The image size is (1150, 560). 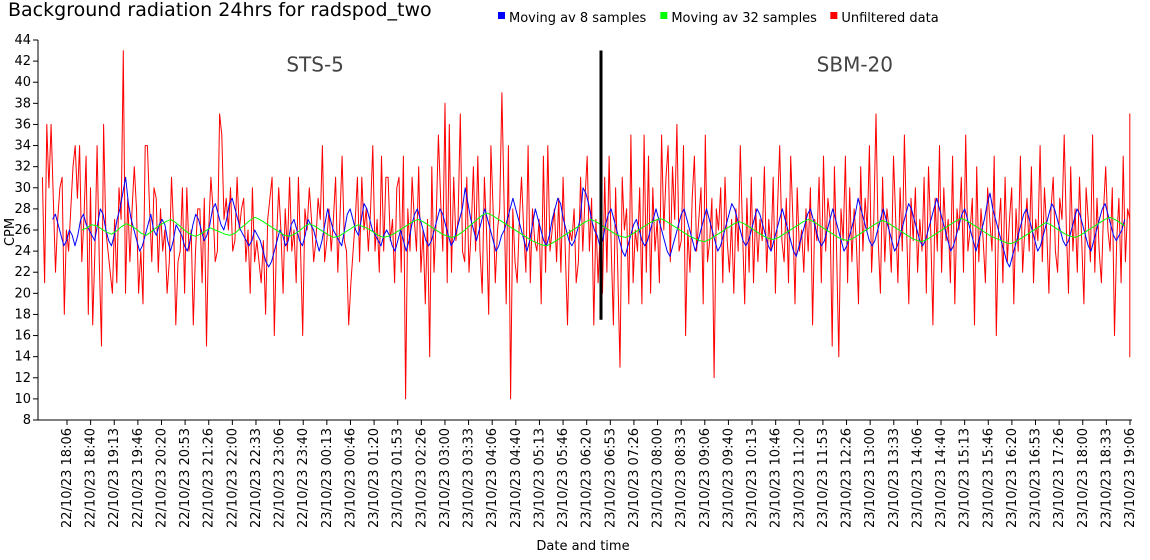 What do you see at coordinates (941, 478) in the screenshot?
I see `x-tick-label: 23/10/23 14:40` at bounding box center [941, 478].